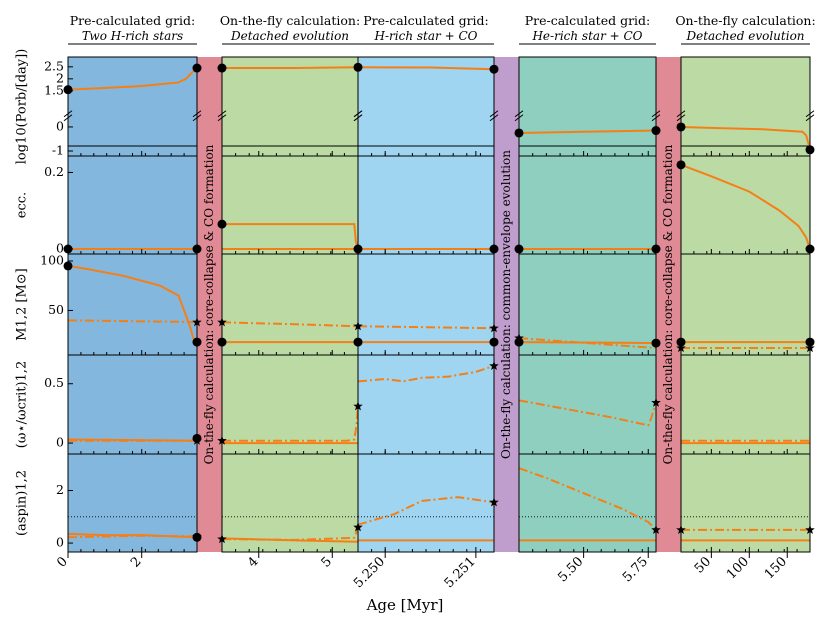  What do you see at coordinates (369, 572) in the screenshot?
I see `x-tick-label: 5.250` at bounding box center [369, 572].